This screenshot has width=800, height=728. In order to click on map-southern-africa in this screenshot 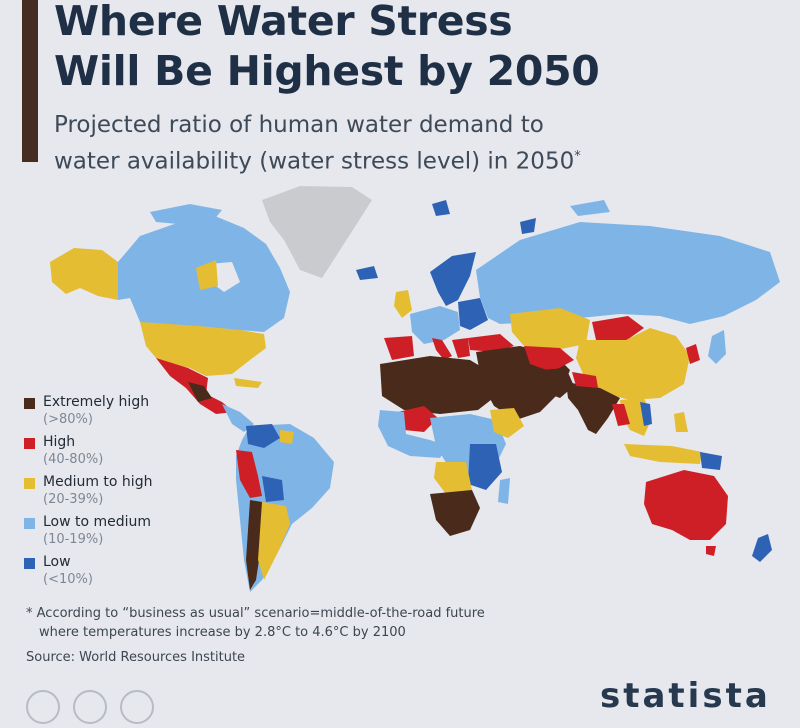, I will do `click(455, 513)`.